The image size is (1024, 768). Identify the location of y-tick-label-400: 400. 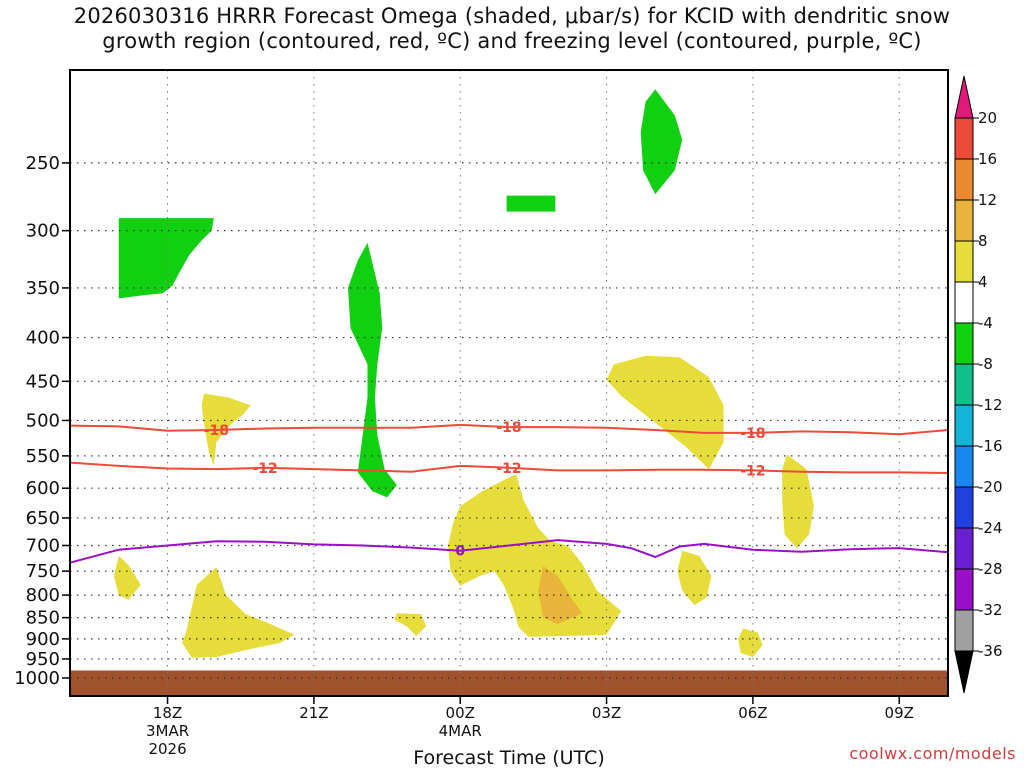
(43, 338).